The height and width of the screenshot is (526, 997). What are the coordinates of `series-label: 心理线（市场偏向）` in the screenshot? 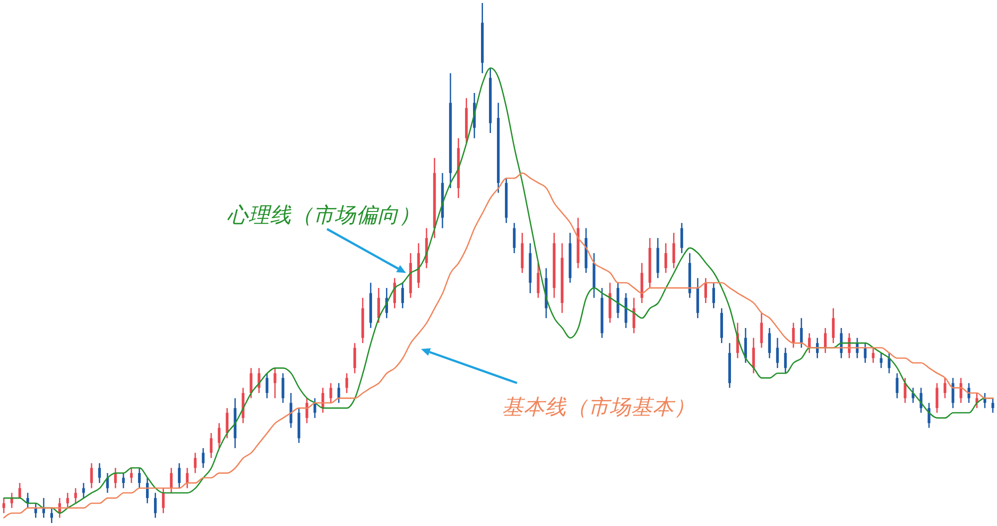 It's located at (323, 215).